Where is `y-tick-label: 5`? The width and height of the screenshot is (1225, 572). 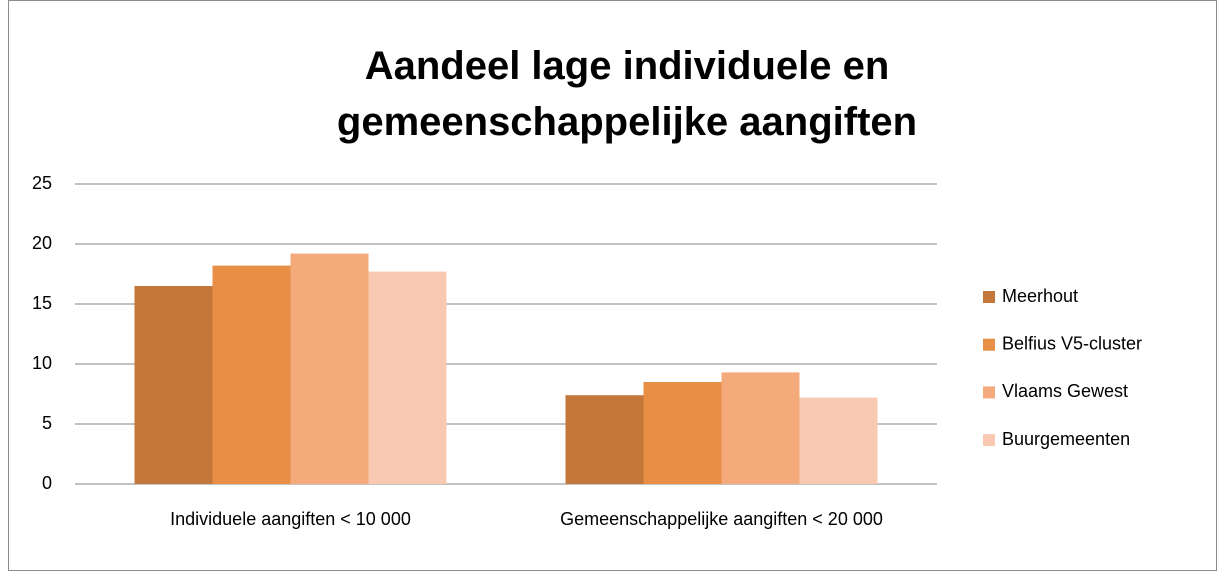 y-tick-label: 5 is located at coordinates (47, 423).